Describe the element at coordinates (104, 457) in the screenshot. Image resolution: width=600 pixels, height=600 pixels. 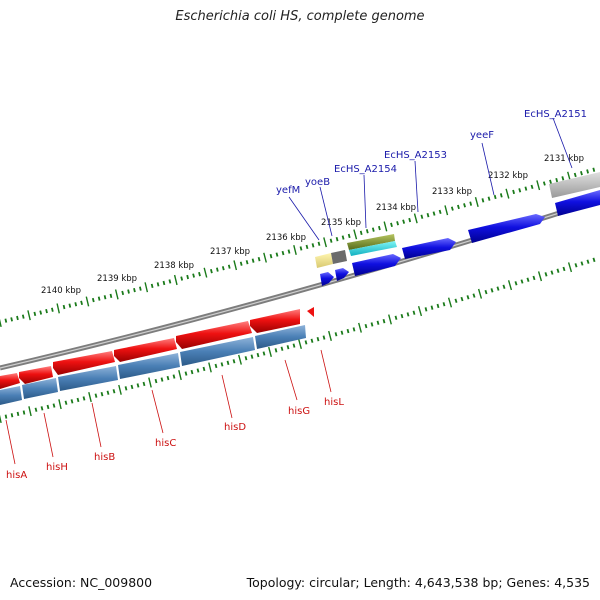
I see `gene-label-hisb: hisB` at that location.